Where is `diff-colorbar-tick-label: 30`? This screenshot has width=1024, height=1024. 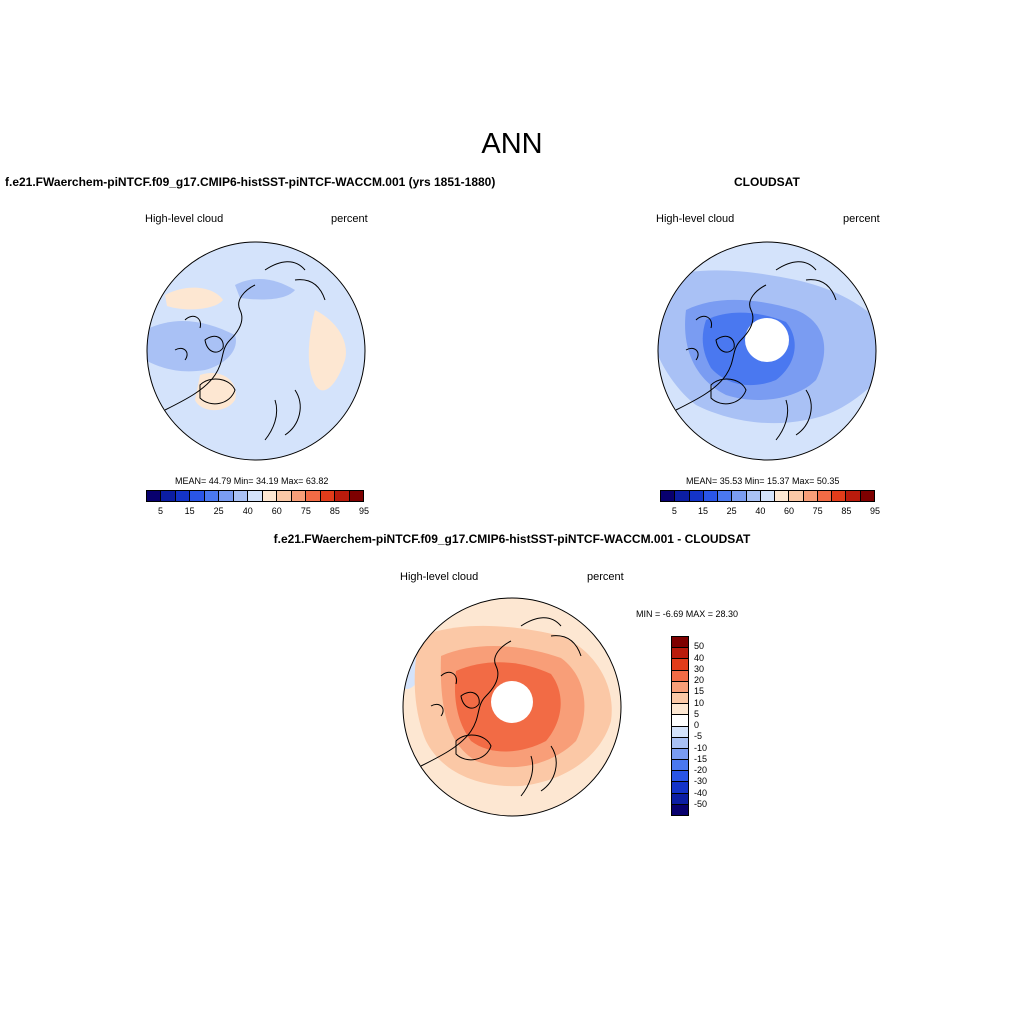
diff-colorbar-tick-label: 30 is located at coordinates (699, 668).